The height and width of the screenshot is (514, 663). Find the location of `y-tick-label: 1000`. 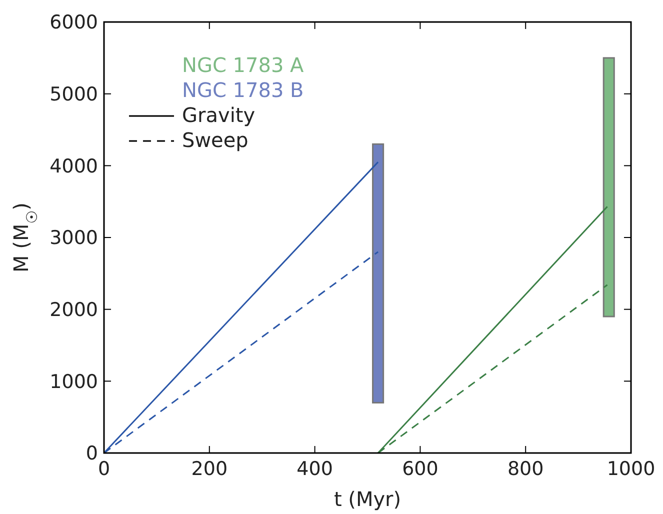

y-tick-label: 1000 is located at coordinates (74, 381).